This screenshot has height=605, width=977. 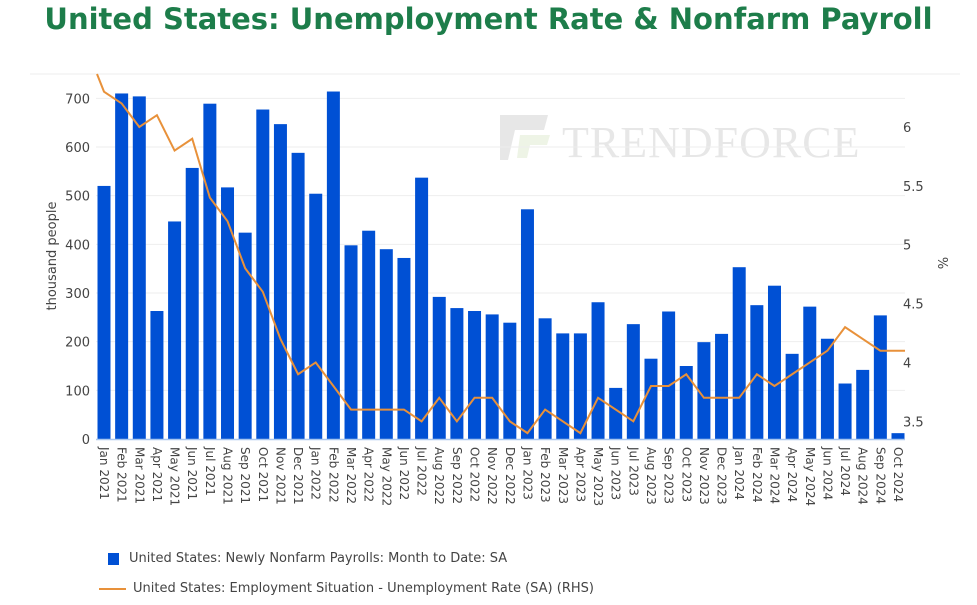 What do you see at coordinates (192, 303) in the screenshot?
I see `bar-jun-2021` at bounding box center [192, 303].